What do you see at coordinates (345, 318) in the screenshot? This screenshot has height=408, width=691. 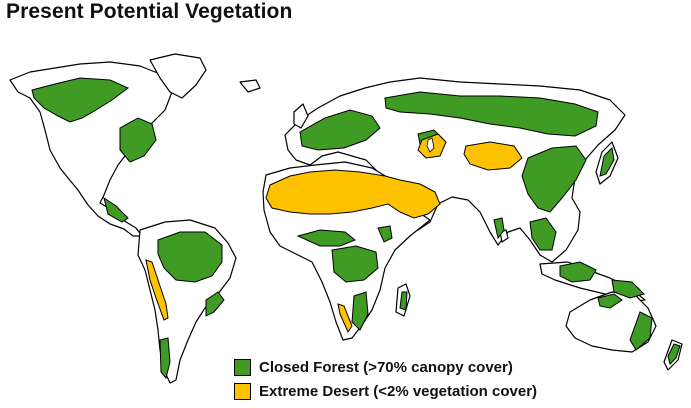 I see `desert-namib` at bounding box center [345, 318].